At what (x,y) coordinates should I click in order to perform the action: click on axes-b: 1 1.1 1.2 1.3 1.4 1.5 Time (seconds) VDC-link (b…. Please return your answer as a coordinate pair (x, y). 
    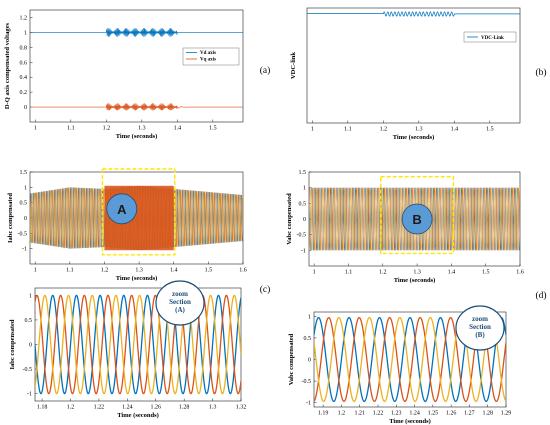
    Looking at the image, I should click on (418, 74).